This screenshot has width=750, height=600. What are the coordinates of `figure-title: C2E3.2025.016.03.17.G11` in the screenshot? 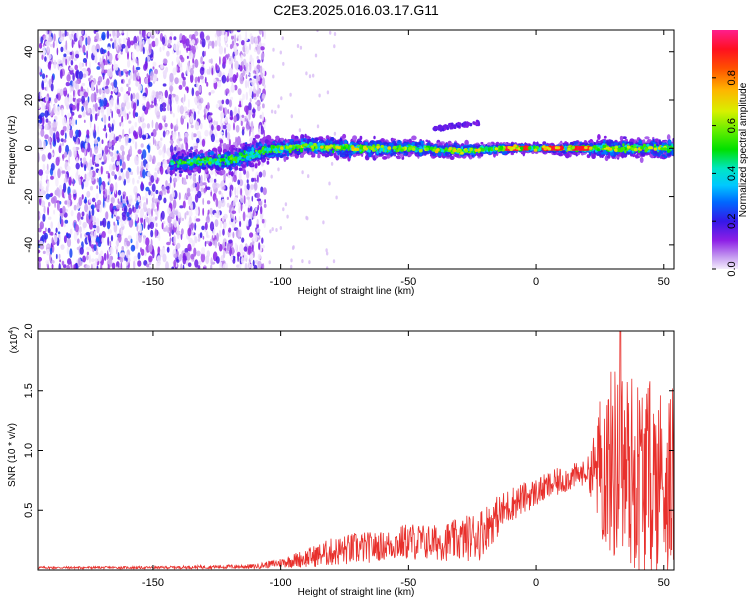 It's located at (356, 10).